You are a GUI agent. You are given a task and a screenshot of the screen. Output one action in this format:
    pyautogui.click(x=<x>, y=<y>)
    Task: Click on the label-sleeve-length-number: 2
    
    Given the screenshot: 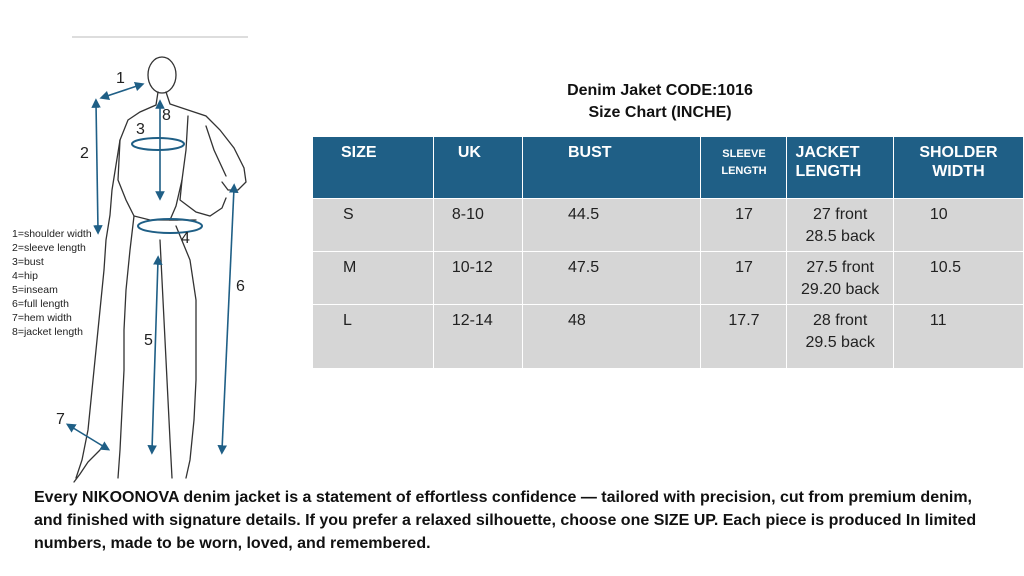 What is the action you would take?
    pyautogui.click(x=84, y=153)
    